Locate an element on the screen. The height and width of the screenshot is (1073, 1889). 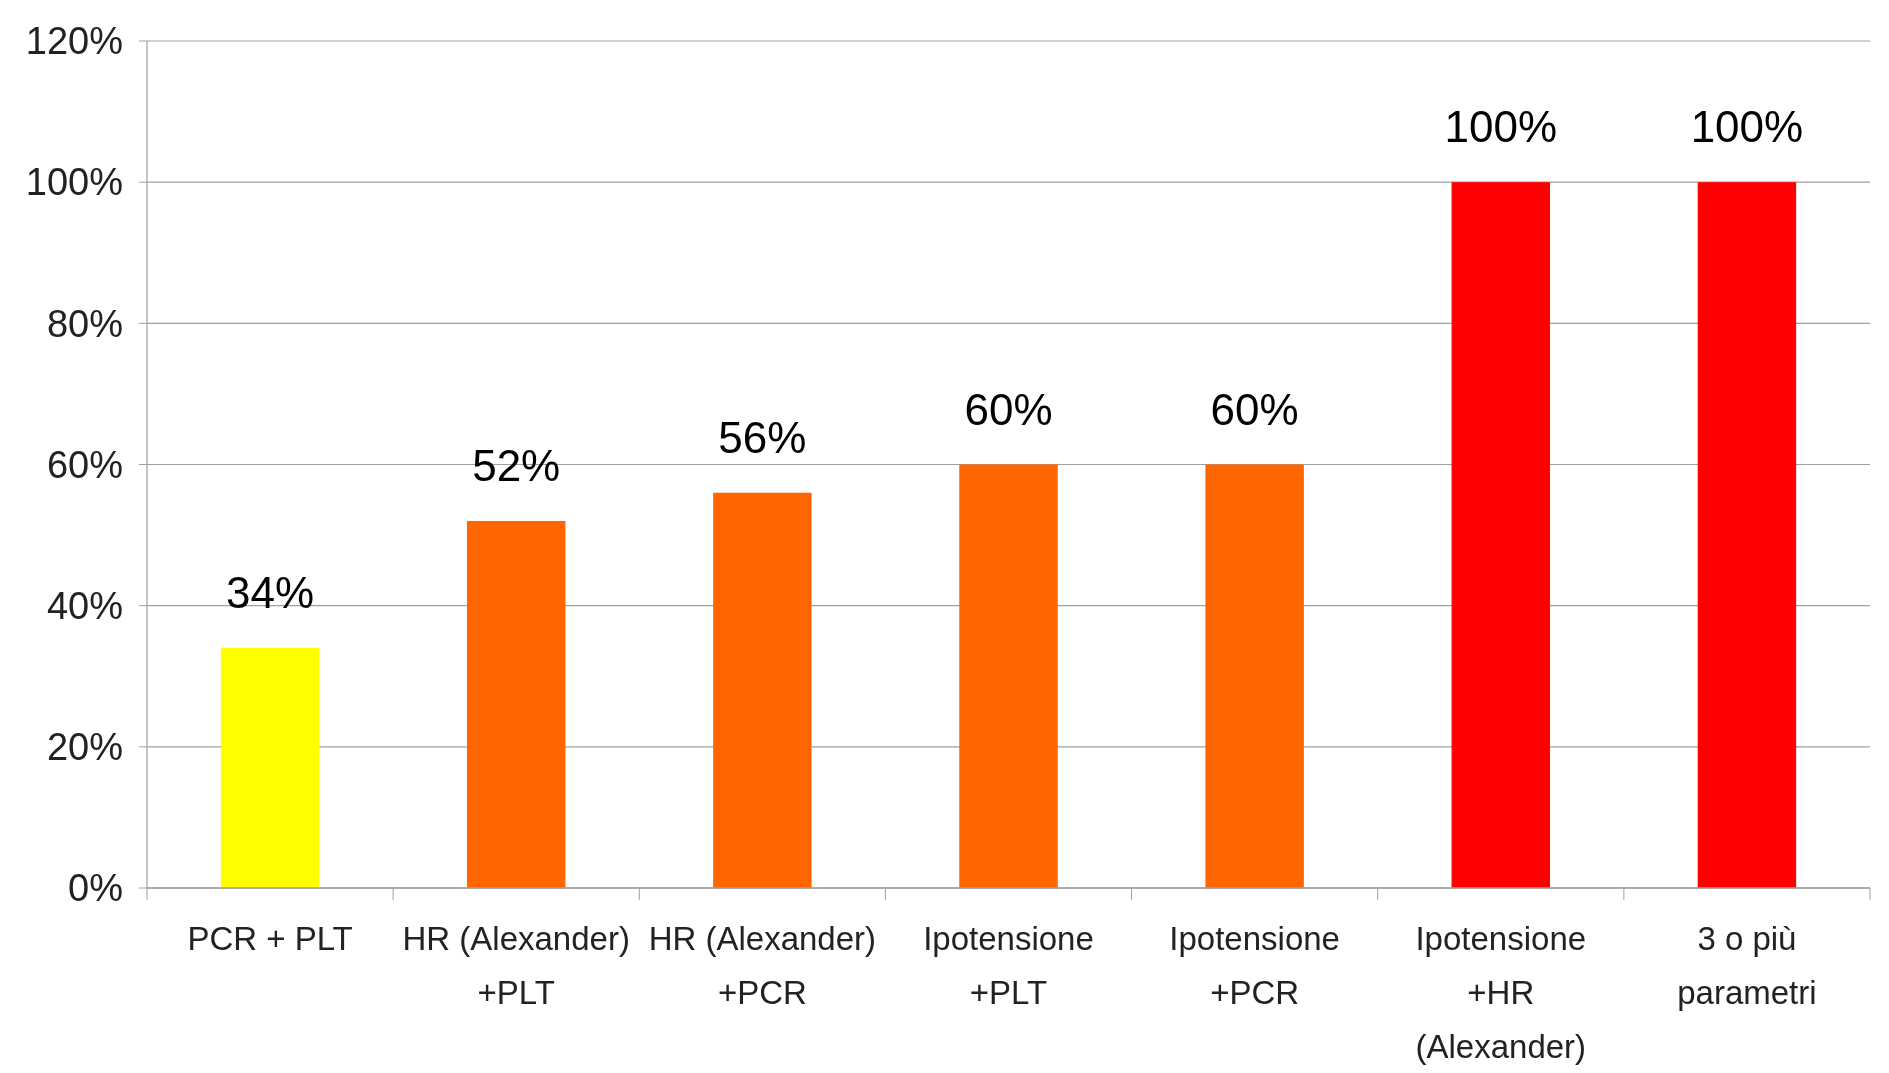
y-tick-label: 100% is located at coordinates (74, 182).